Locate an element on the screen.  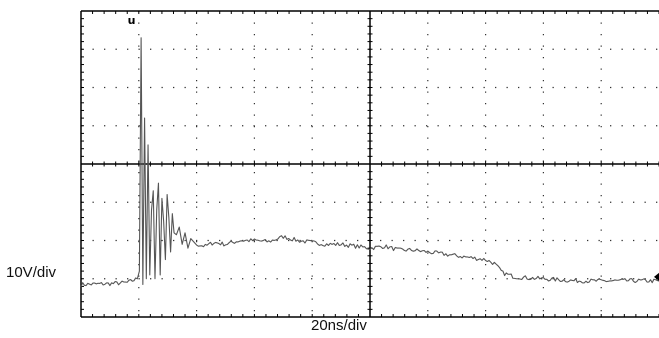
trigger-marker: u is located at coordinates (132, 20).